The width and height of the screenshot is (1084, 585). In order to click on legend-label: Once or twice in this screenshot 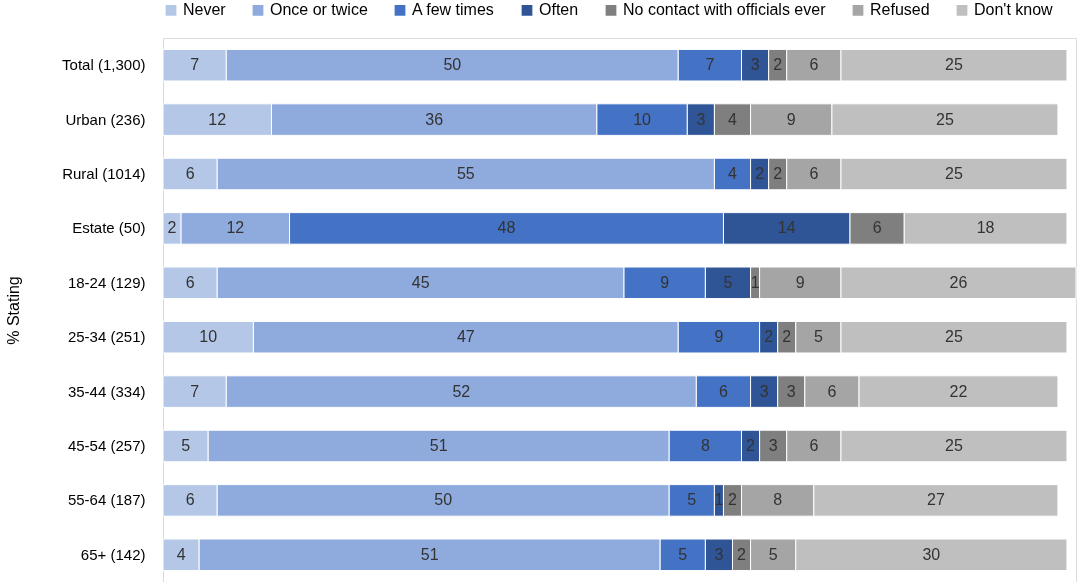, I will do `click(319, 10)`.